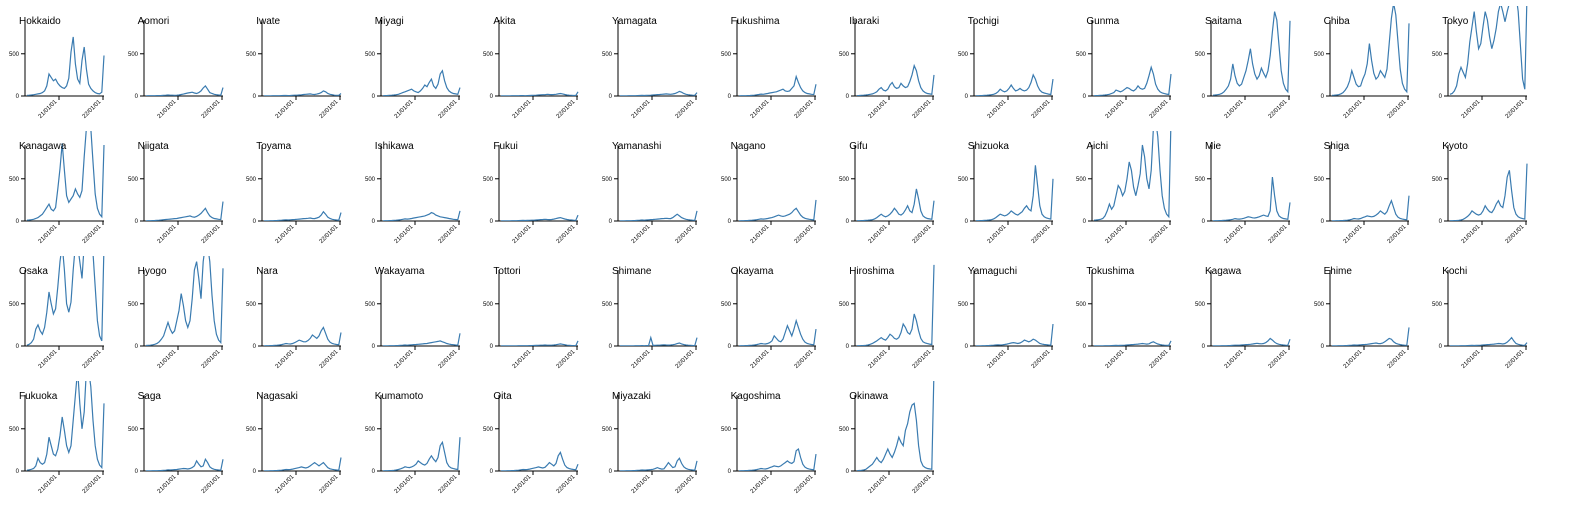 Image resolution: width=1588 pixels, height=517 pixels. I want to click on panel-fukuoka: 0 500 21/01/01 22/01/01 Fukuoka, so click(60, 437).